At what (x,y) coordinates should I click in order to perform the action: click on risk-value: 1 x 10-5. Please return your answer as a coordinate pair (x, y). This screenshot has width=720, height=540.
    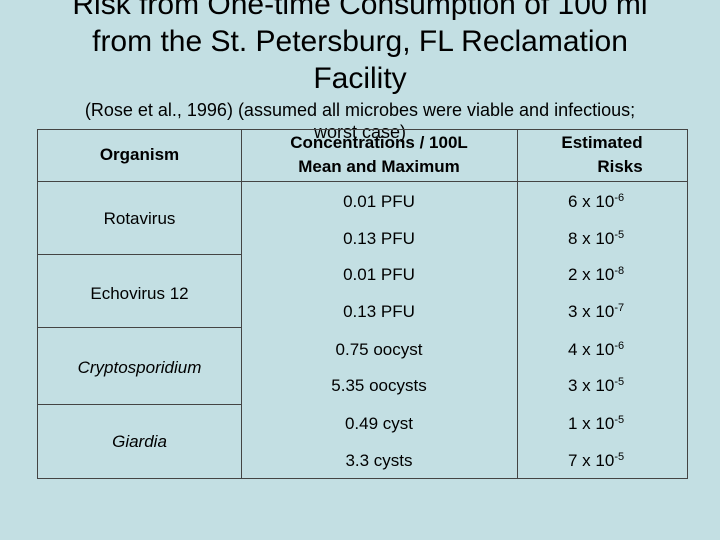
    Looking at the image, I should click on (596, 423).